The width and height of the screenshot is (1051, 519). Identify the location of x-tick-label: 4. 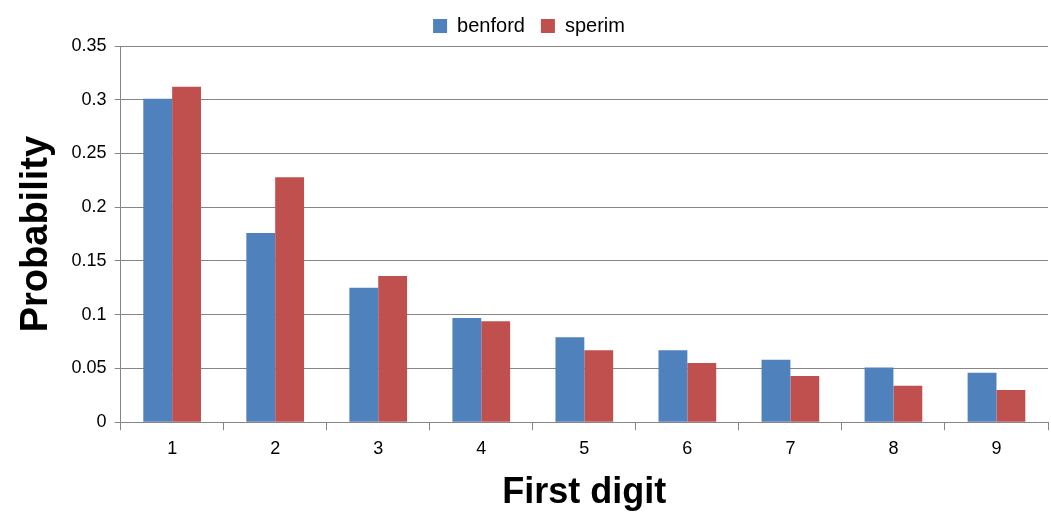
(481, 447).